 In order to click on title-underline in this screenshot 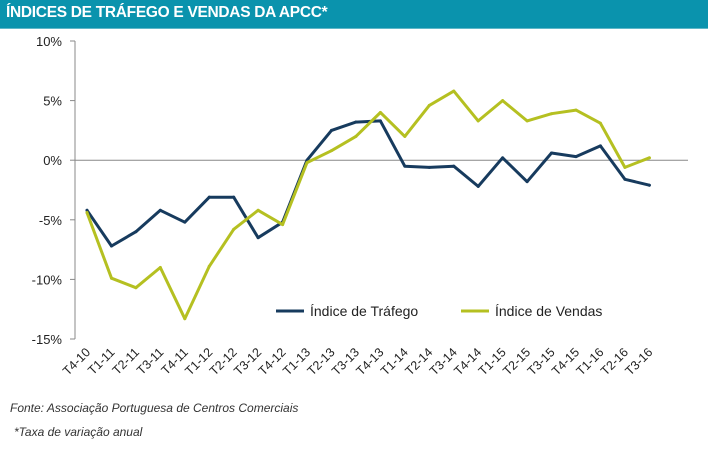, I will do `click(354, 28)`.